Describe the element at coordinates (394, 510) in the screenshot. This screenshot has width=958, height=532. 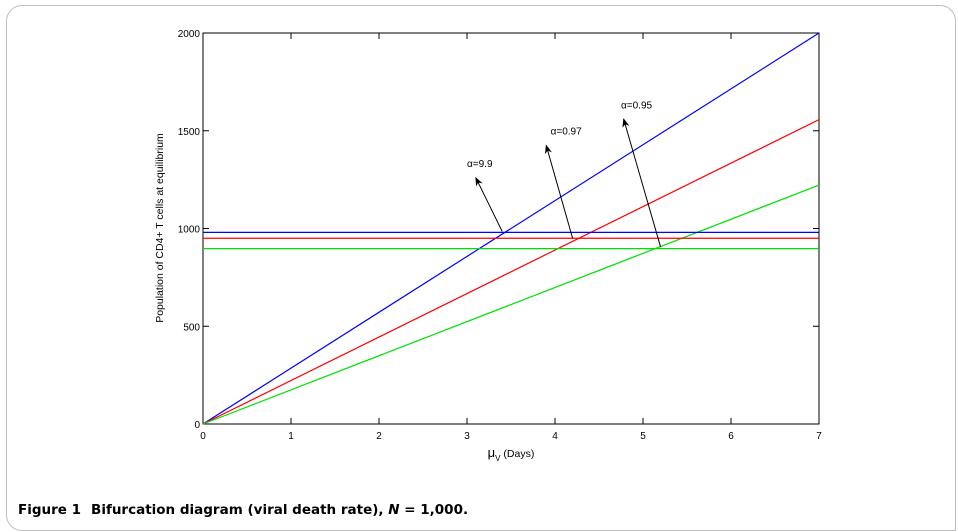
I see `figure-caption-n: N` at that location.